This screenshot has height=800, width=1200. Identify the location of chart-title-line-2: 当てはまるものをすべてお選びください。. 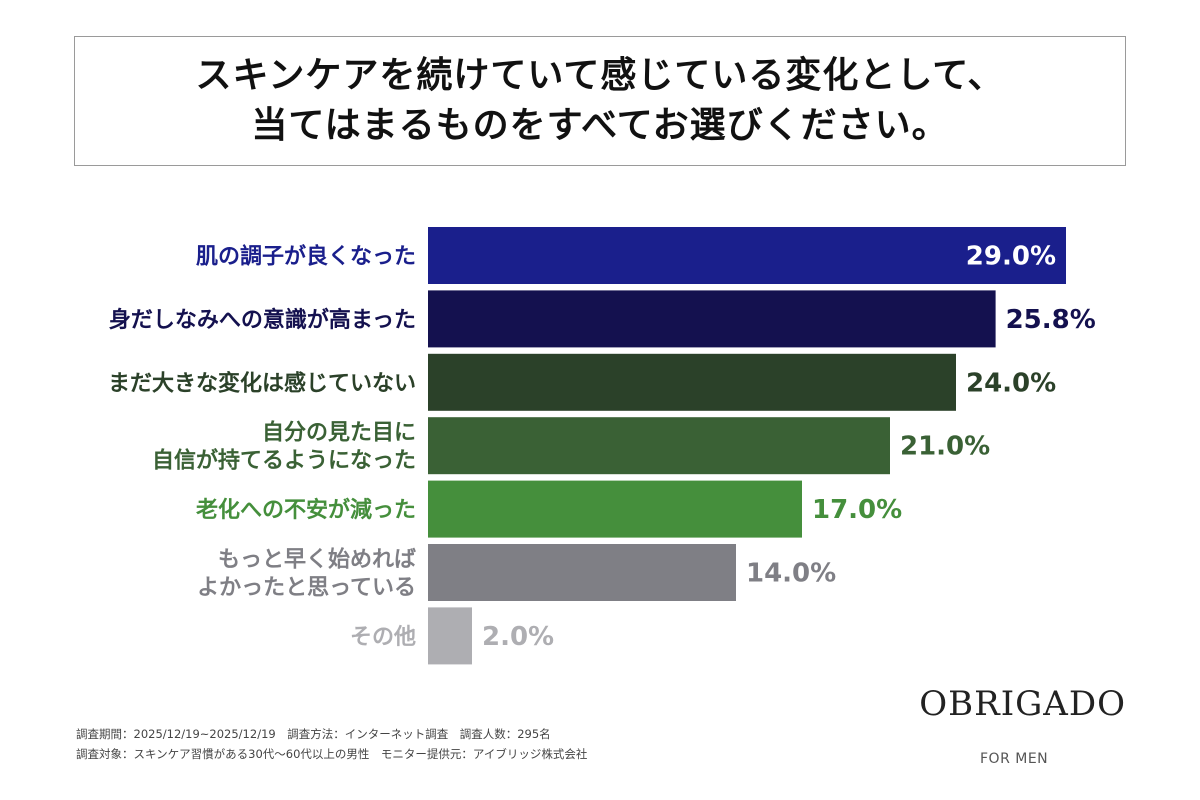
(600, 125).